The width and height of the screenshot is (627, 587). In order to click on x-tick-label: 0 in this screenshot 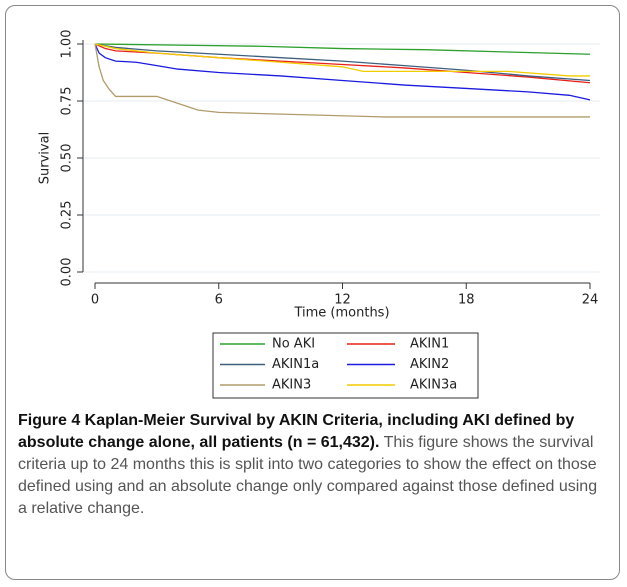, I will do `click(95, 300)`.